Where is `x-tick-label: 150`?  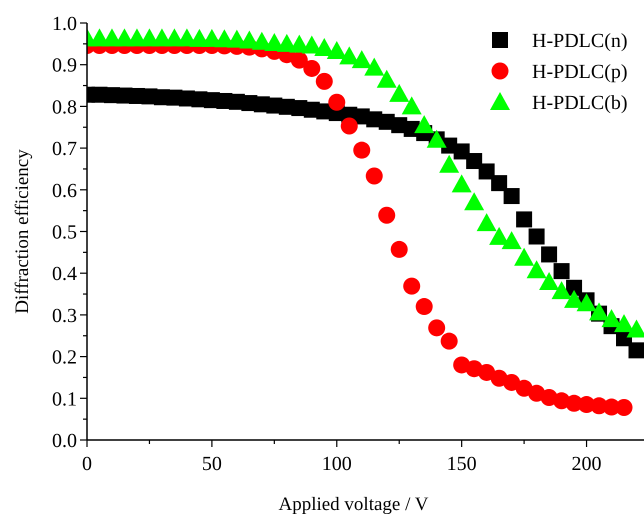
x-tick-label: 150 is located at coordinates (461, 464).